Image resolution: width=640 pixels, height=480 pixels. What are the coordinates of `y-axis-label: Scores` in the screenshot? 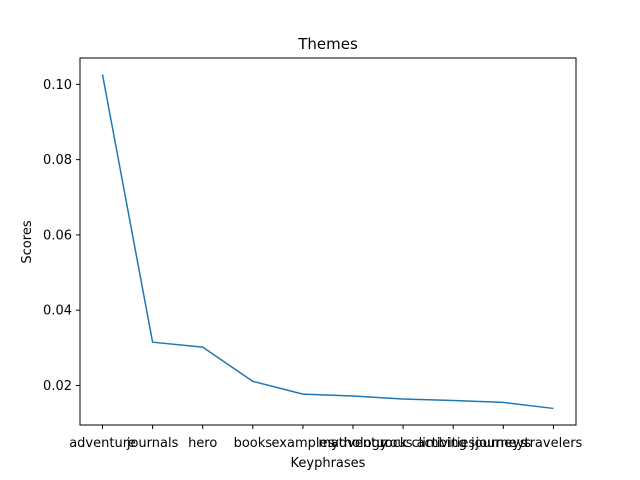 It's located at (27, 241).